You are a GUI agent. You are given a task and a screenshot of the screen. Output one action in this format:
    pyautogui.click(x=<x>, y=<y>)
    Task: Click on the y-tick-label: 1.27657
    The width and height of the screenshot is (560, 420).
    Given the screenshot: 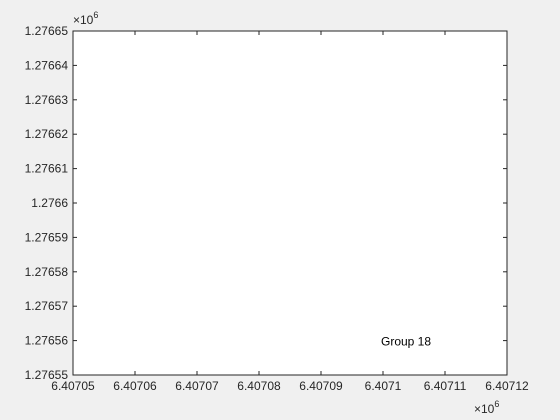 What is the action you would take?
    pyautogui.click(x=47, y=306)
    